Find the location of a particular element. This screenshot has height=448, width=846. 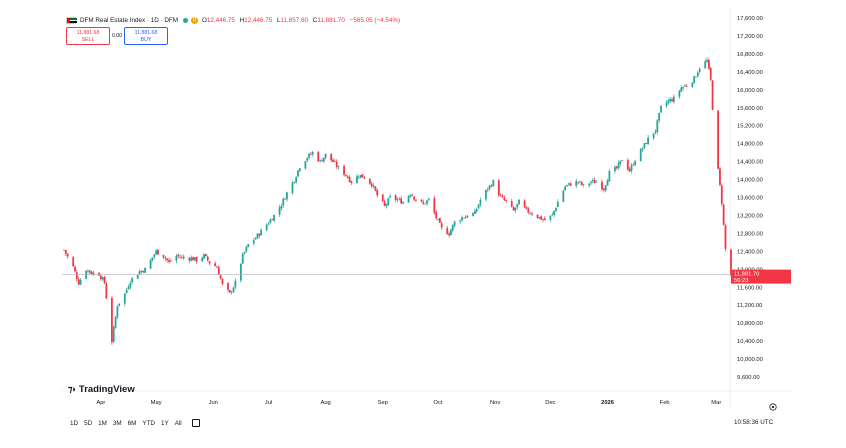

buy-label: BUY is located at coordinates (146, 40).